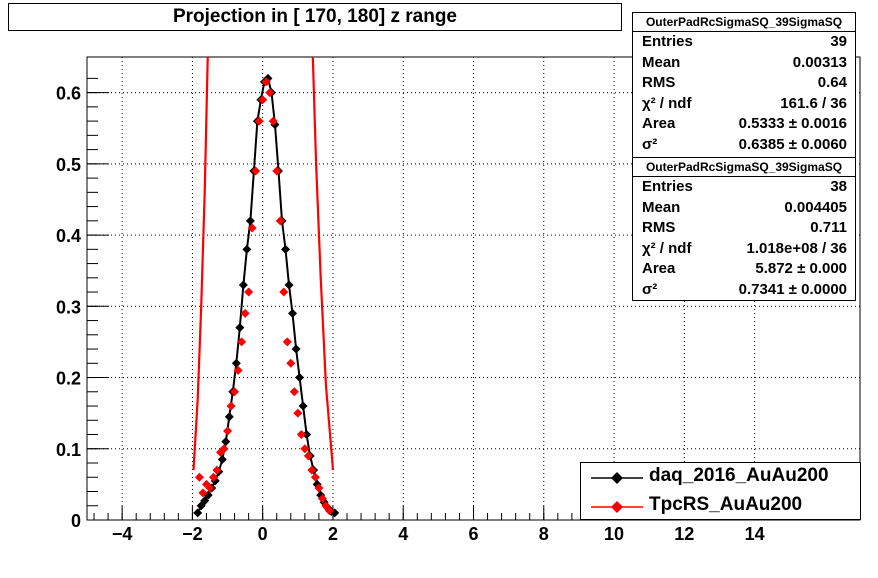 The image size is (878, 578). What do you see at coordinates (744, 207) in the screenshot?
I see `stats-row: Mean 0.004405` at bounding box center [744, 207].